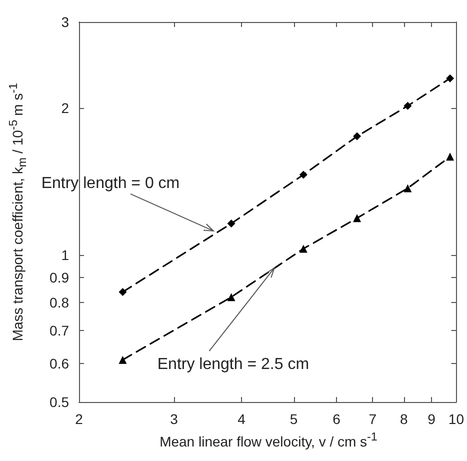 The image size is (467, 461). I want to click on y-tick-label: 0.8, so click(60, 302).